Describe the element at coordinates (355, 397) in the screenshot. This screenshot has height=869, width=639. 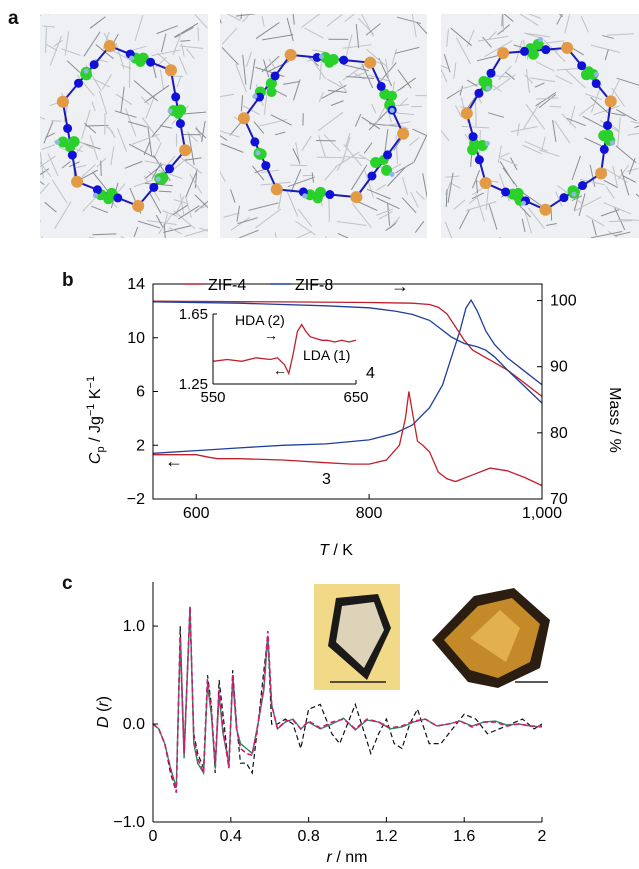
I see `inset-x-tick-label: 650` at that location.